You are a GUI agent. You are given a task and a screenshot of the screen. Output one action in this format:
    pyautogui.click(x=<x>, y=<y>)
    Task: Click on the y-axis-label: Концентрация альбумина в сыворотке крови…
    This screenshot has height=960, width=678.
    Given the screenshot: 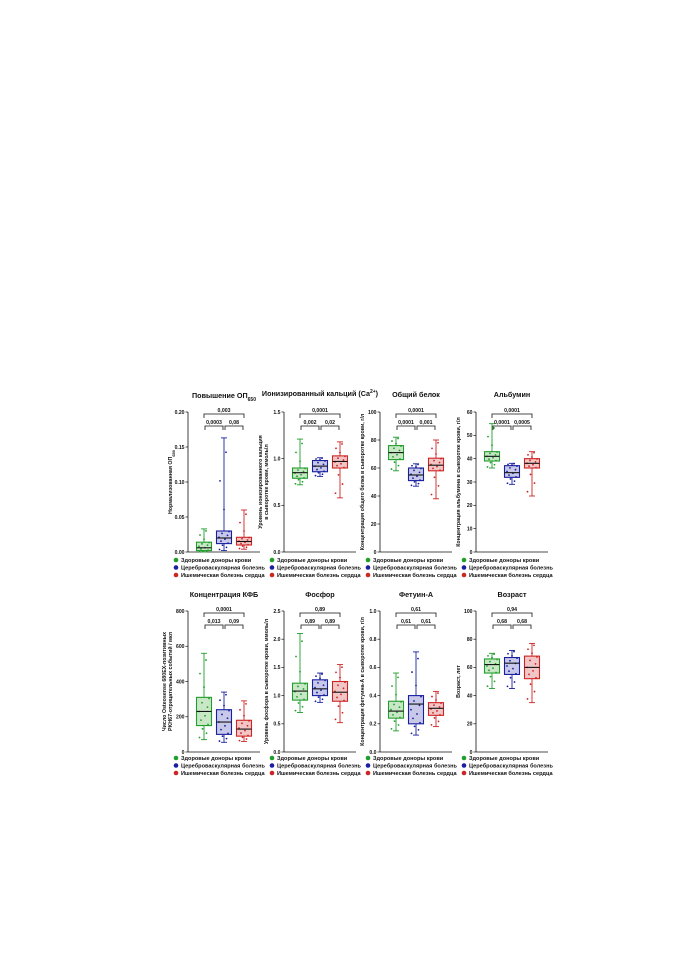 What is the action you would take?
    pyautogui.click(x=458, y=482)
    